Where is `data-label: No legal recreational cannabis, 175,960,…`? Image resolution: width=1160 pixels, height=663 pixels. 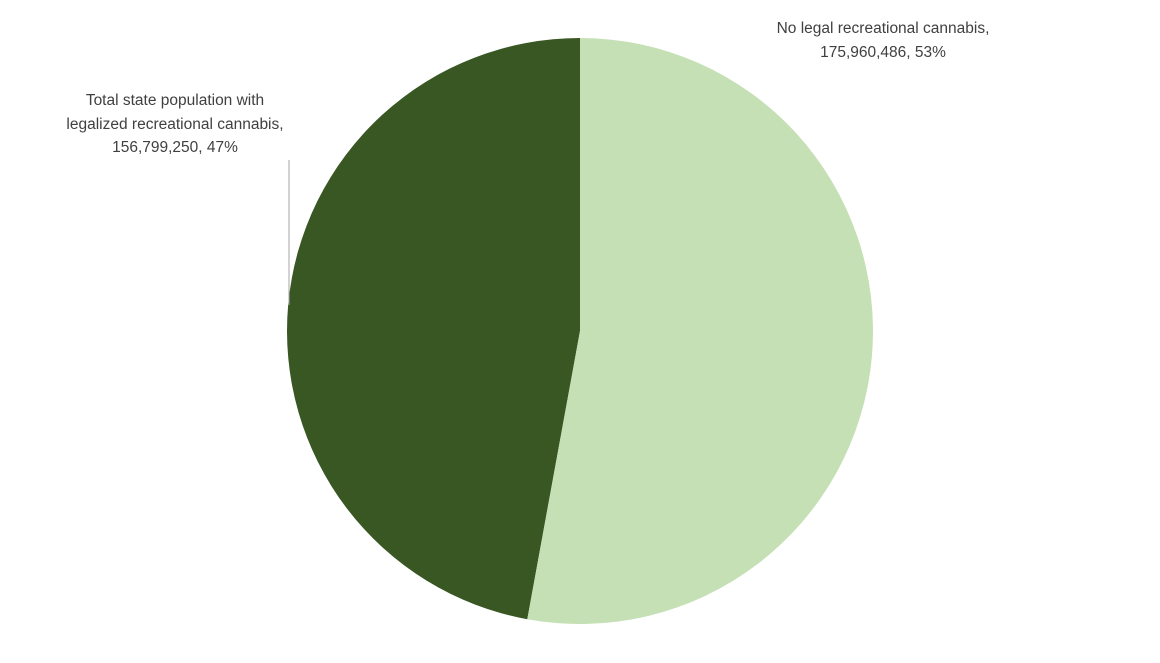
data-label: No legal recreational cannabis, 175,960,… is located at coordinates (883, 40).